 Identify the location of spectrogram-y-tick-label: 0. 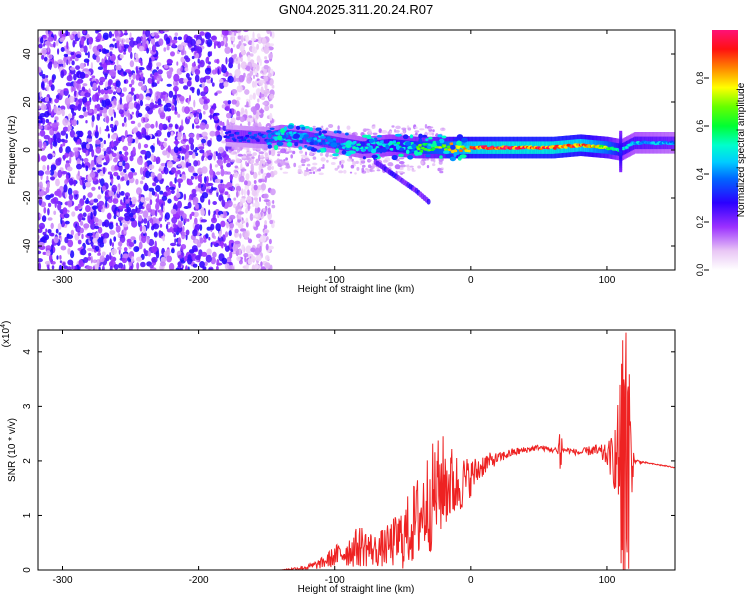
(27, 150).